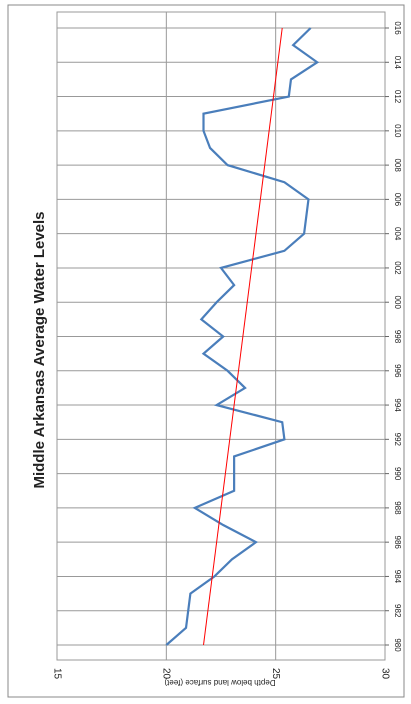  Describe the element at coordinates (397, 474) in the screenshot. I see `x-tick-label: 990` at that location.